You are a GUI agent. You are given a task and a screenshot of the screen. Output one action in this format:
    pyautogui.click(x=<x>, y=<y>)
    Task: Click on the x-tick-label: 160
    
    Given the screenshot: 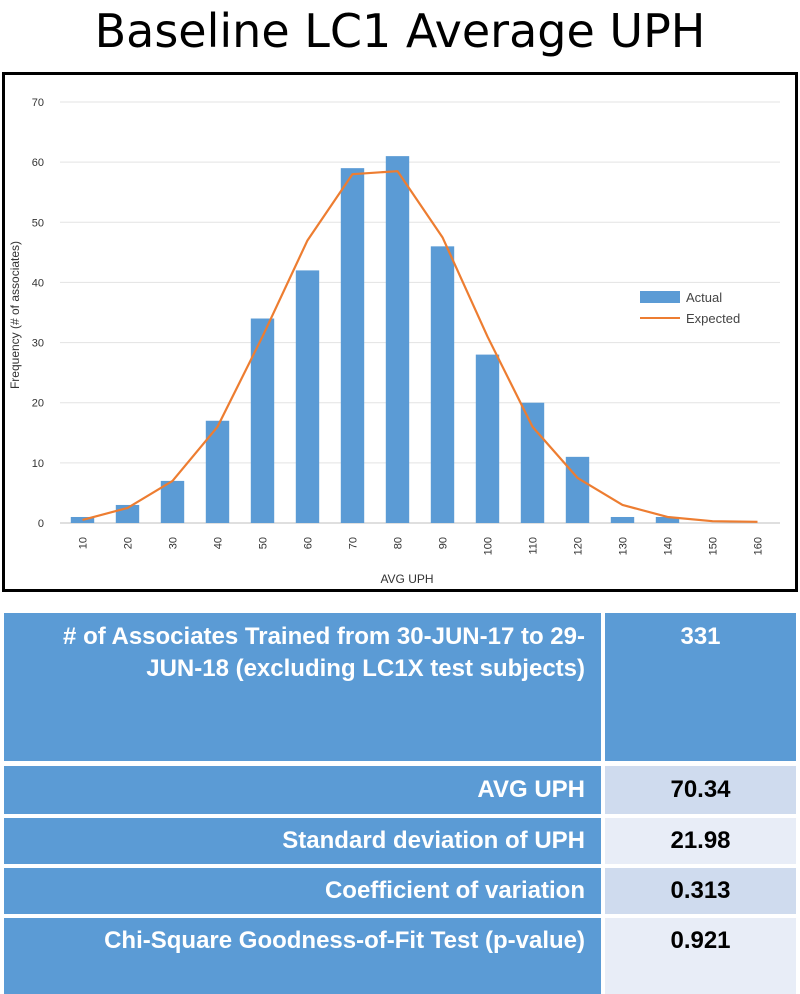 What is the action you would take?
    pyautogui.click(x=759, y=546)
    